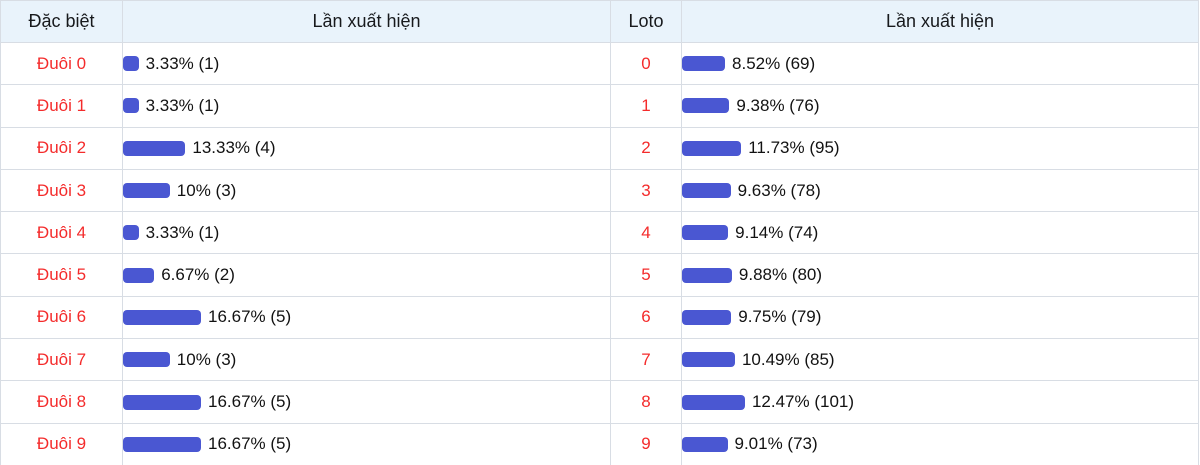 This screenshot has height=465, width=1200. What do you see at coordinates (776, 444) in the screenshot?
I see `frequency-value: 9.01% (73)` at bounding box center [776, 444].